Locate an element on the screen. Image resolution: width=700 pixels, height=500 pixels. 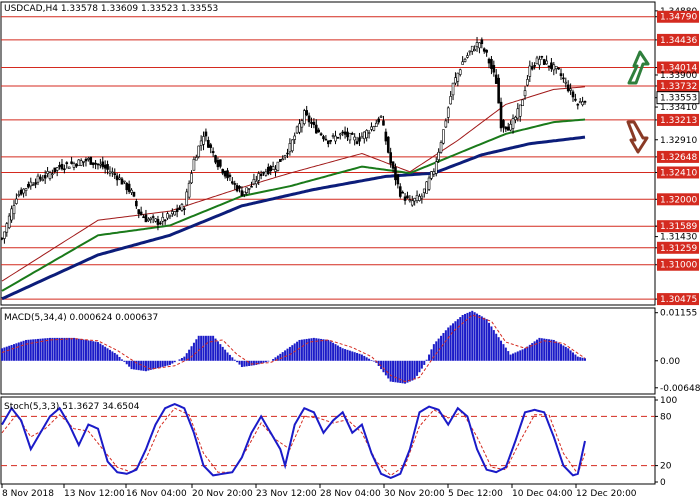
time-tick-label: 5 Dec 12:00 is located at coordinates (475, 494).